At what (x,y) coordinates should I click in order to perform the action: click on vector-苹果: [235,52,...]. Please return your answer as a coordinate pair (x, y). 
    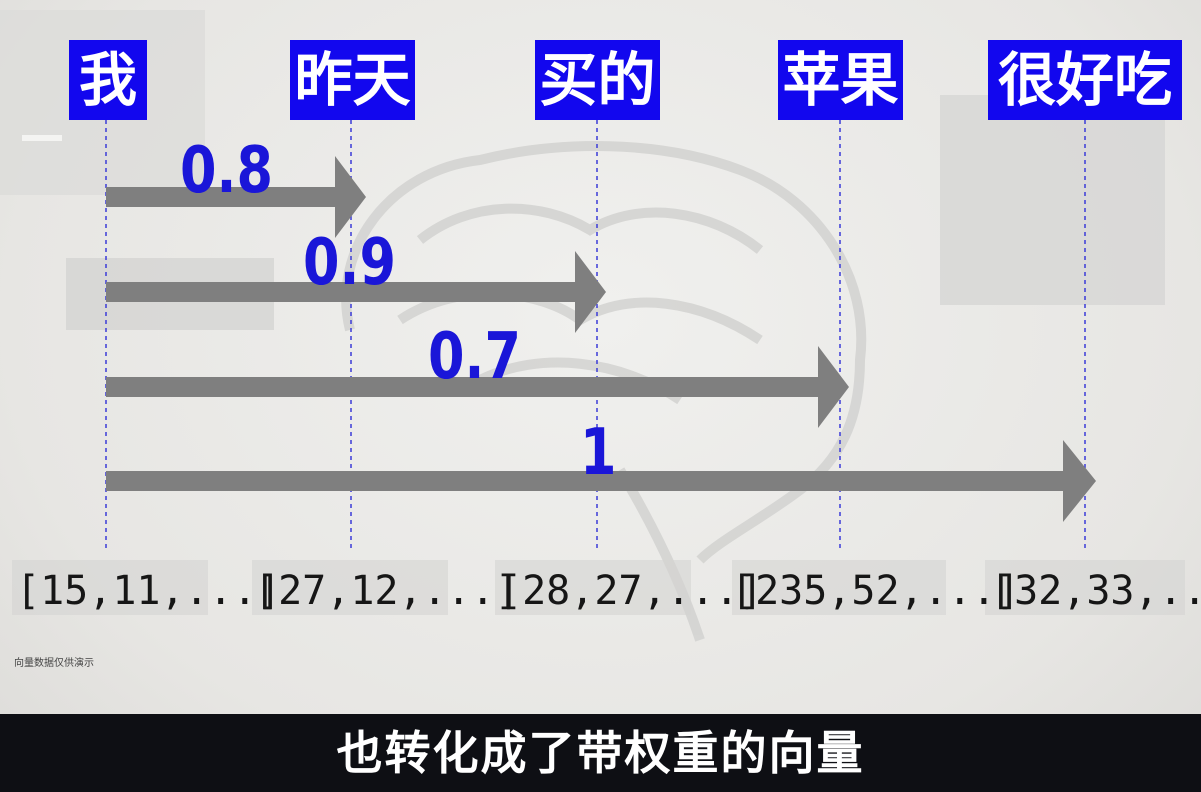
    Looking at the image, I should click on (875, 591).